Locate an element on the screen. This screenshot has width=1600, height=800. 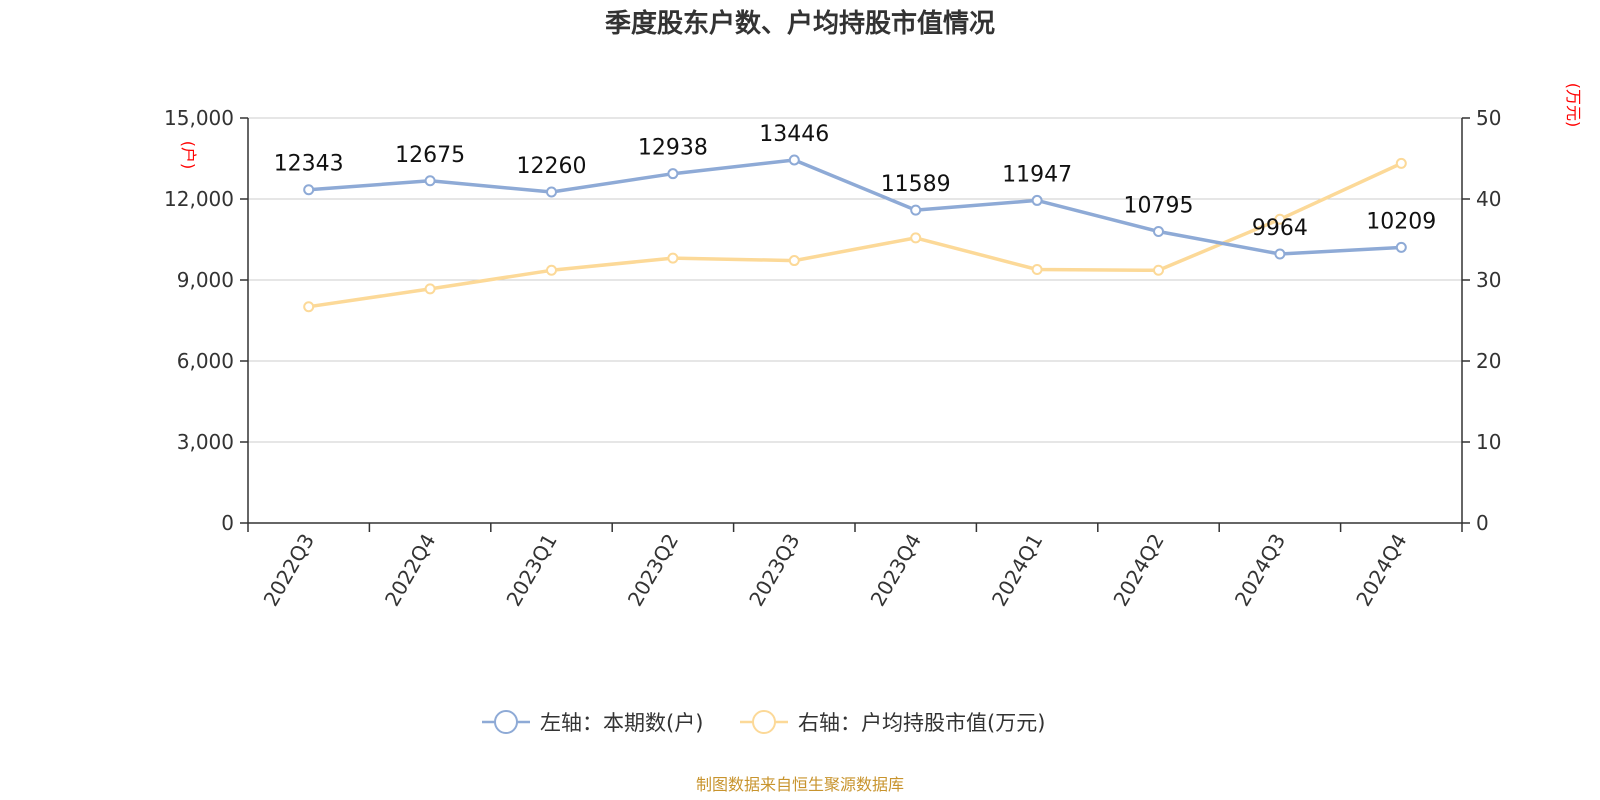
left-axis-tick-label: 12,000 is located at coordinates (199, 199).